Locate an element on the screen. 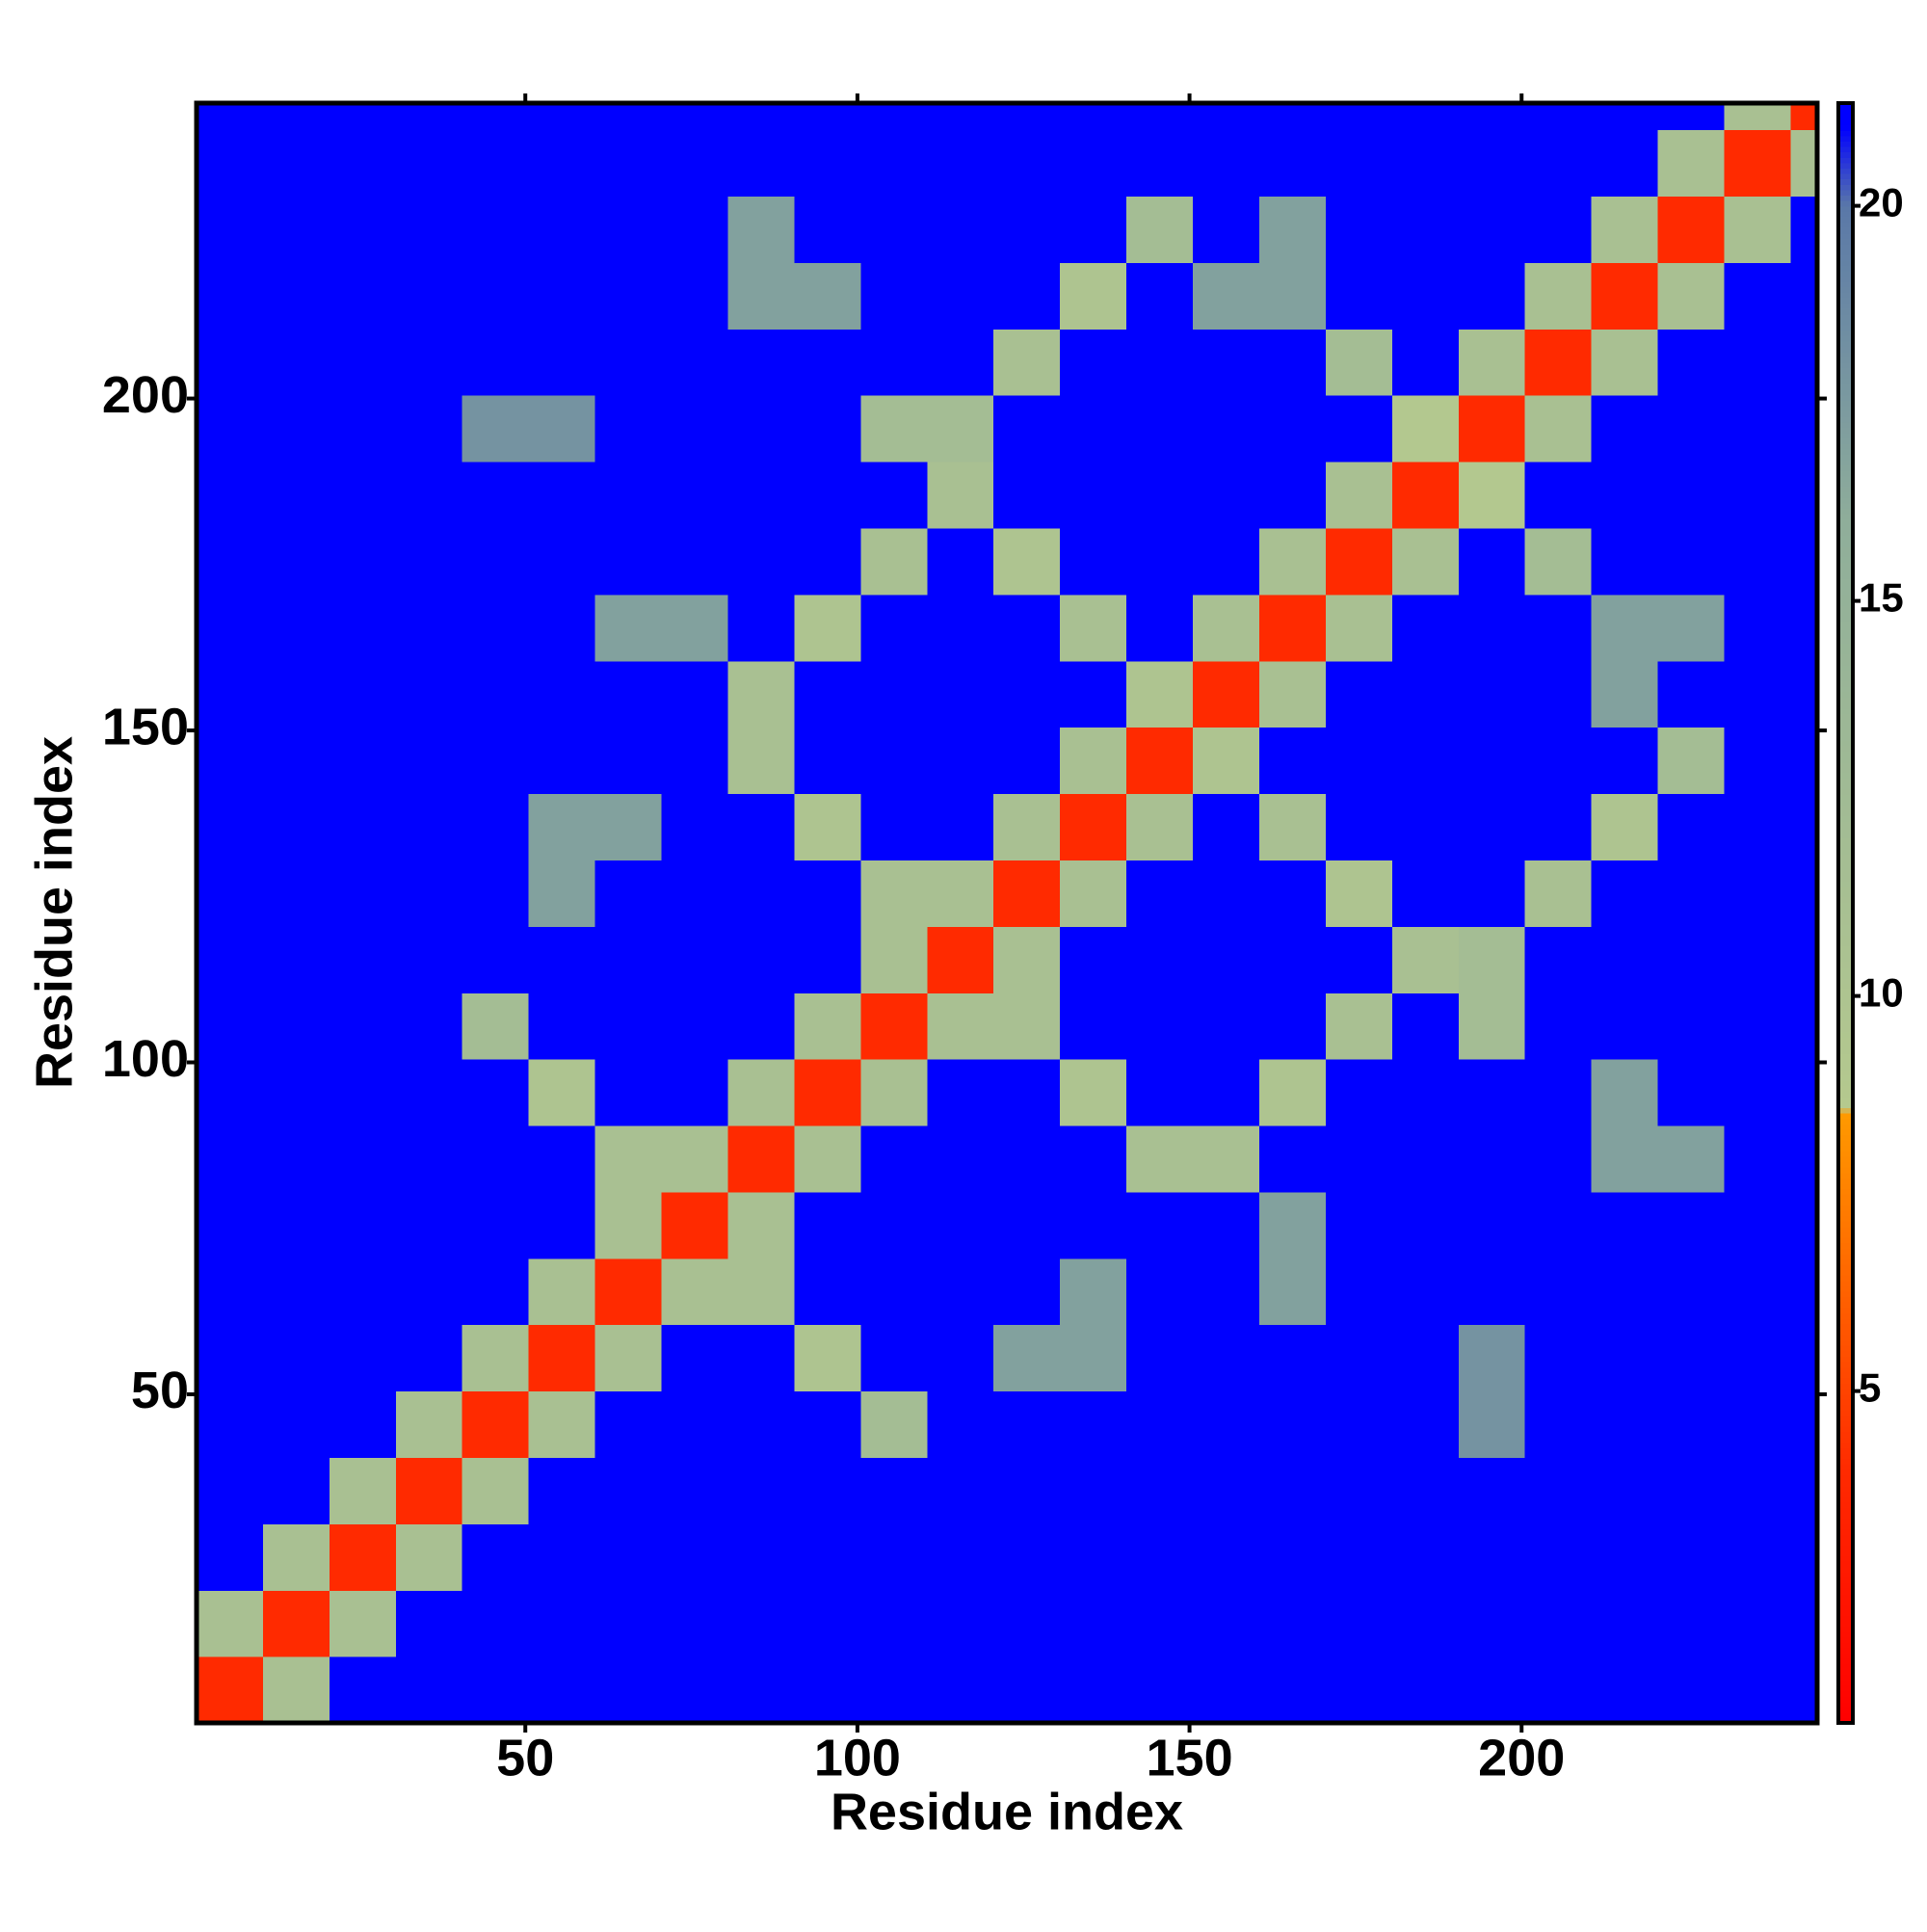  x-tick-label: 200 is located at coordinates (1521, 1757).